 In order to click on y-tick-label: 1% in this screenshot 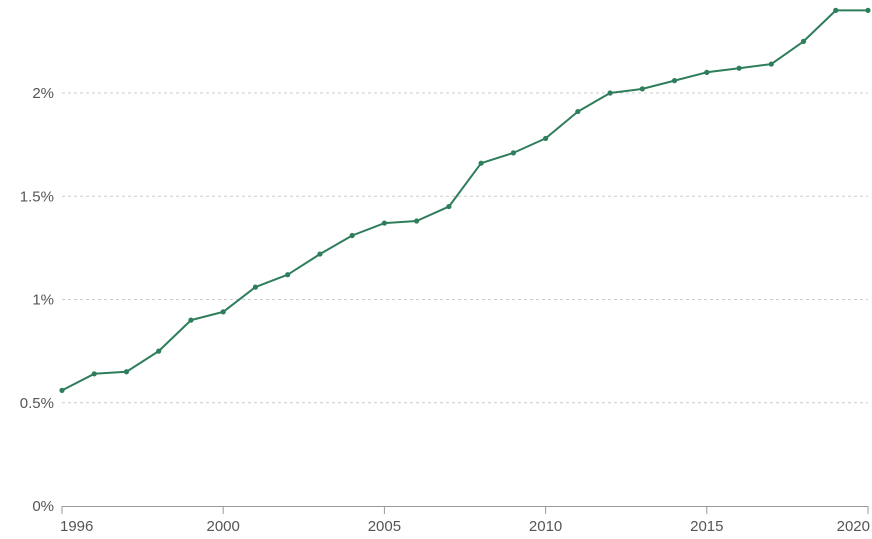, I will do `click(43, 300)`.